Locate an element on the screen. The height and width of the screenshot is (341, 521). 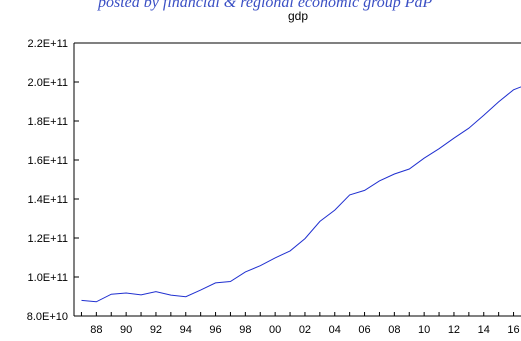
y-tick-label: 8.0E+10 is located at coordinates (47, 317).